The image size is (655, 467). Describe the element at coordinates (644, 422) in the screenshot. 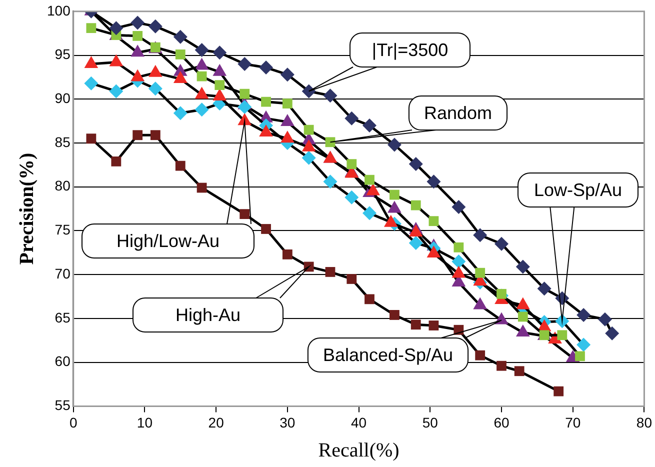

I see `x-tick-label: 80` at that location.